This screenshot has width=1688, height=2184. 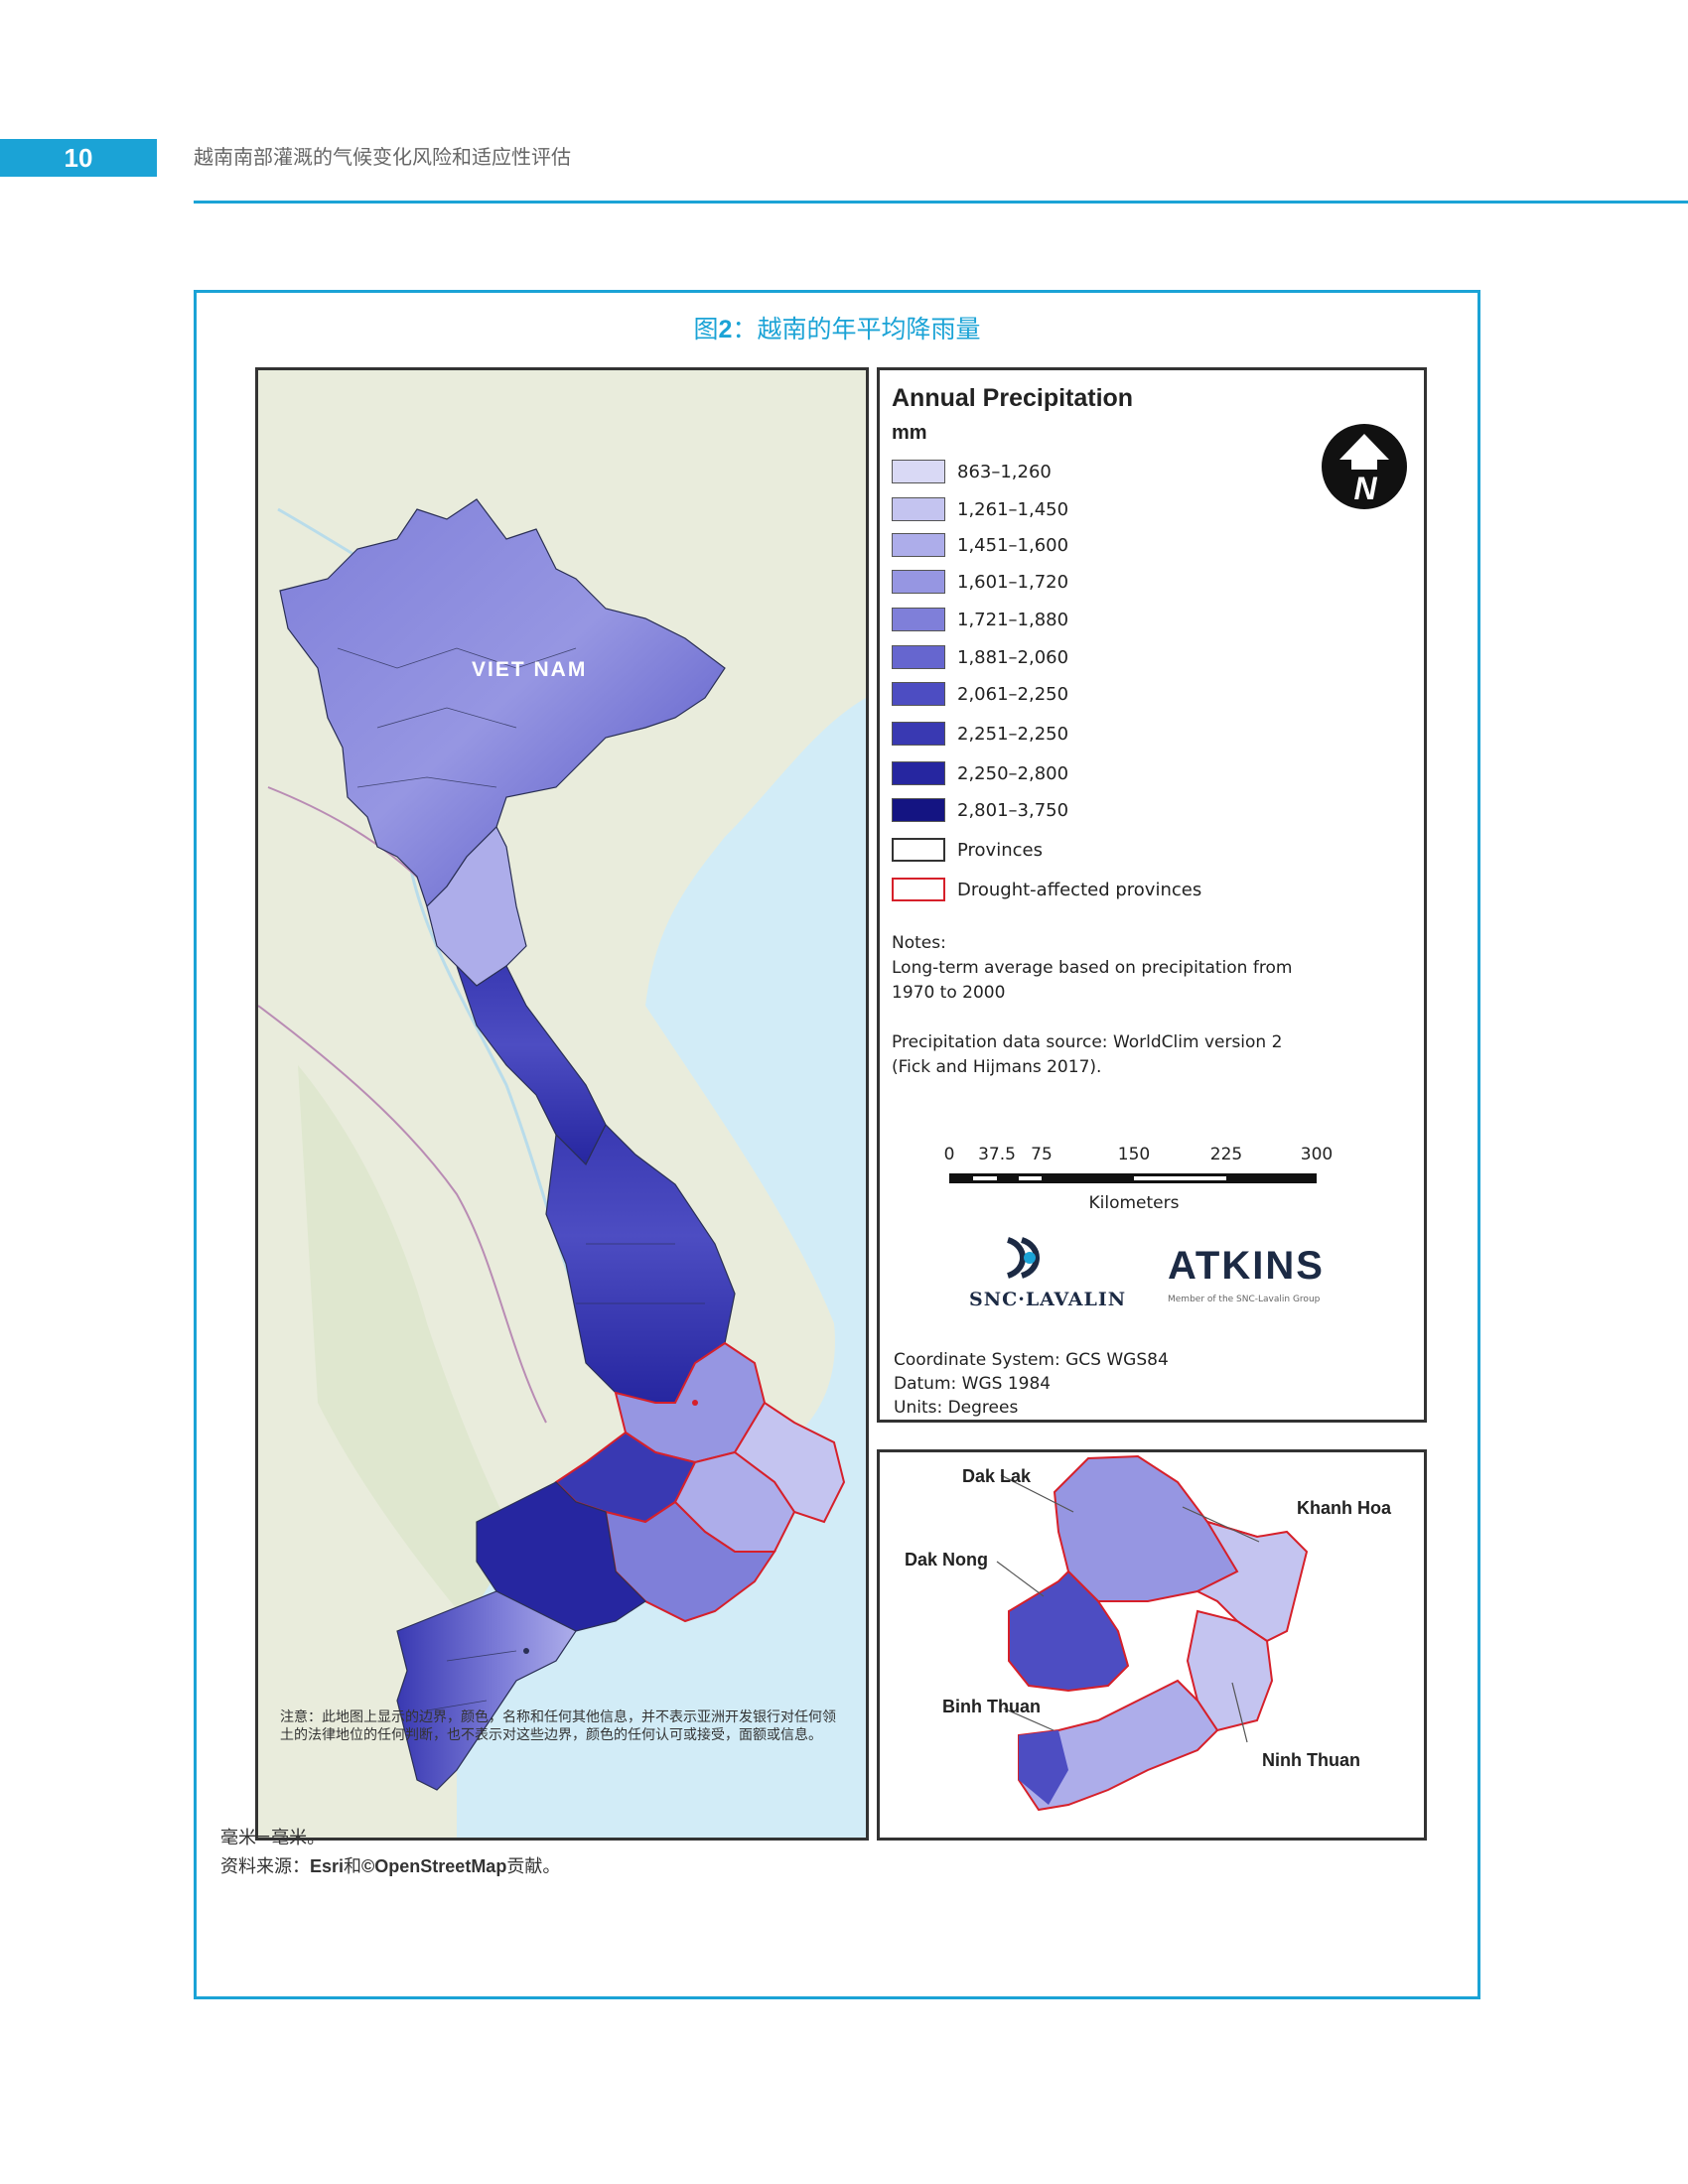 I want to click on page-number: 10, so click(x=78, y=158).